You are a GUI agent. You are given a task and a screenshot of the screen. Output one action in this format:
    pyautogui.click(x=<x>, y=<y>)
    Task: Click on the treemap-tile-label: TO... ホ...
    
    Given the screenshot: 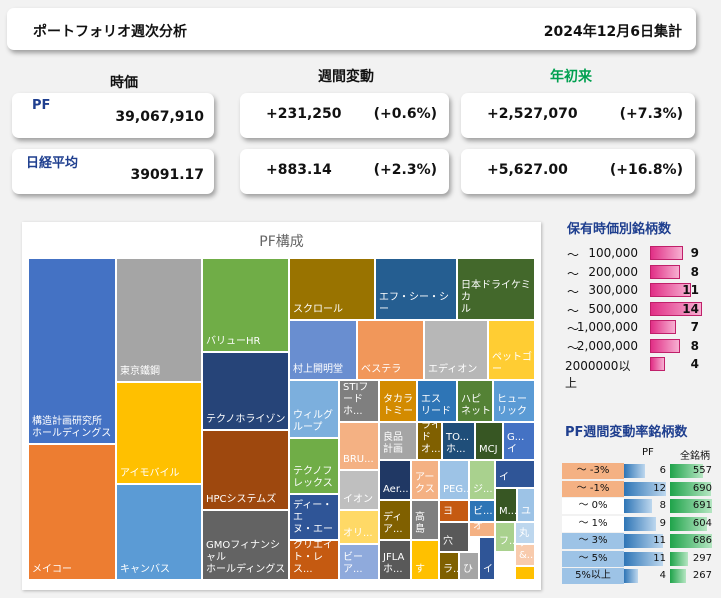 What is the action you would take?
    pyautogui.click(x=458, y=443)
    